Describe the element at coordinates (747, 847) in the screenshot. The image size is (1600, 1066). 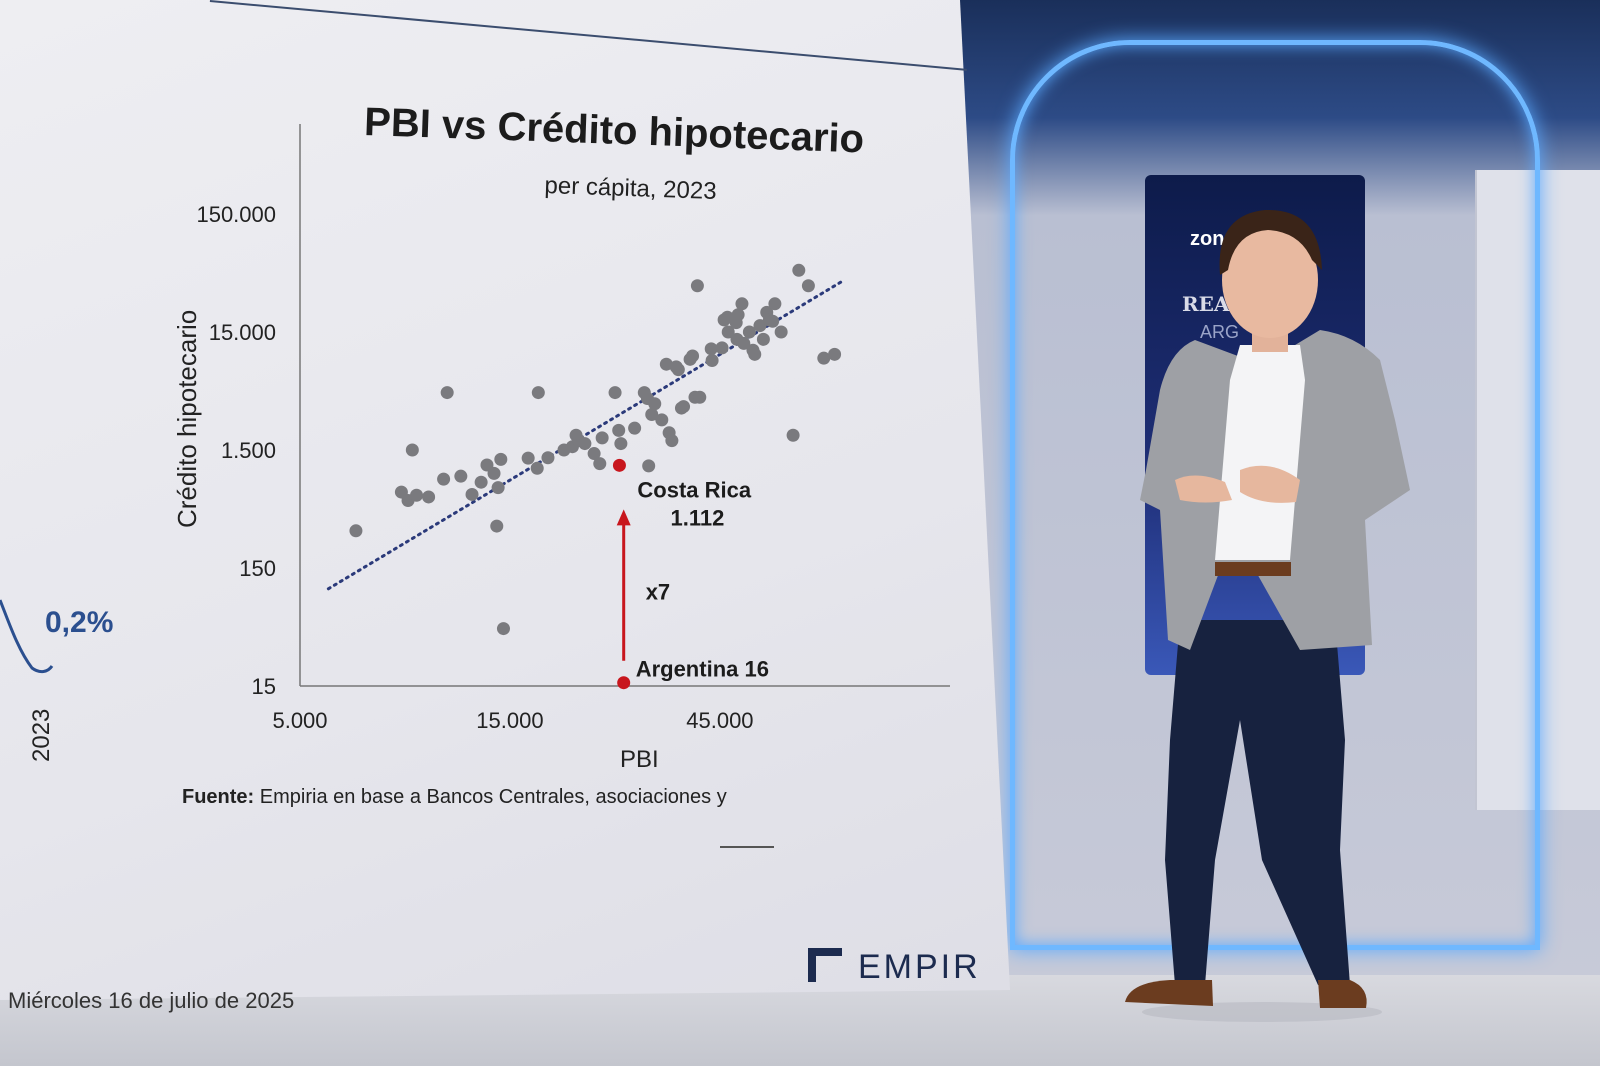
I see `footer-rule` at that location.